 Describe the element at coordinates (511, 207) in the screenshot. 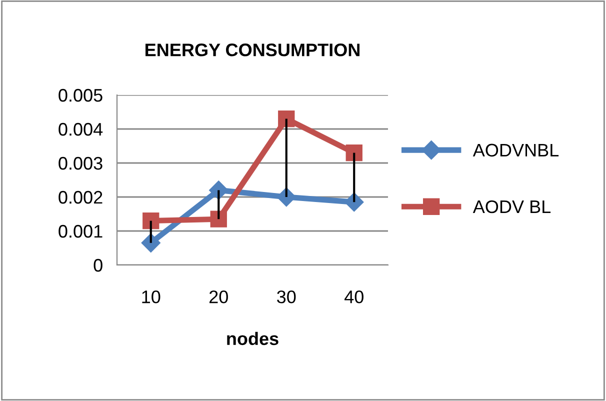

I see `legend-label: AODV BL` at that location.